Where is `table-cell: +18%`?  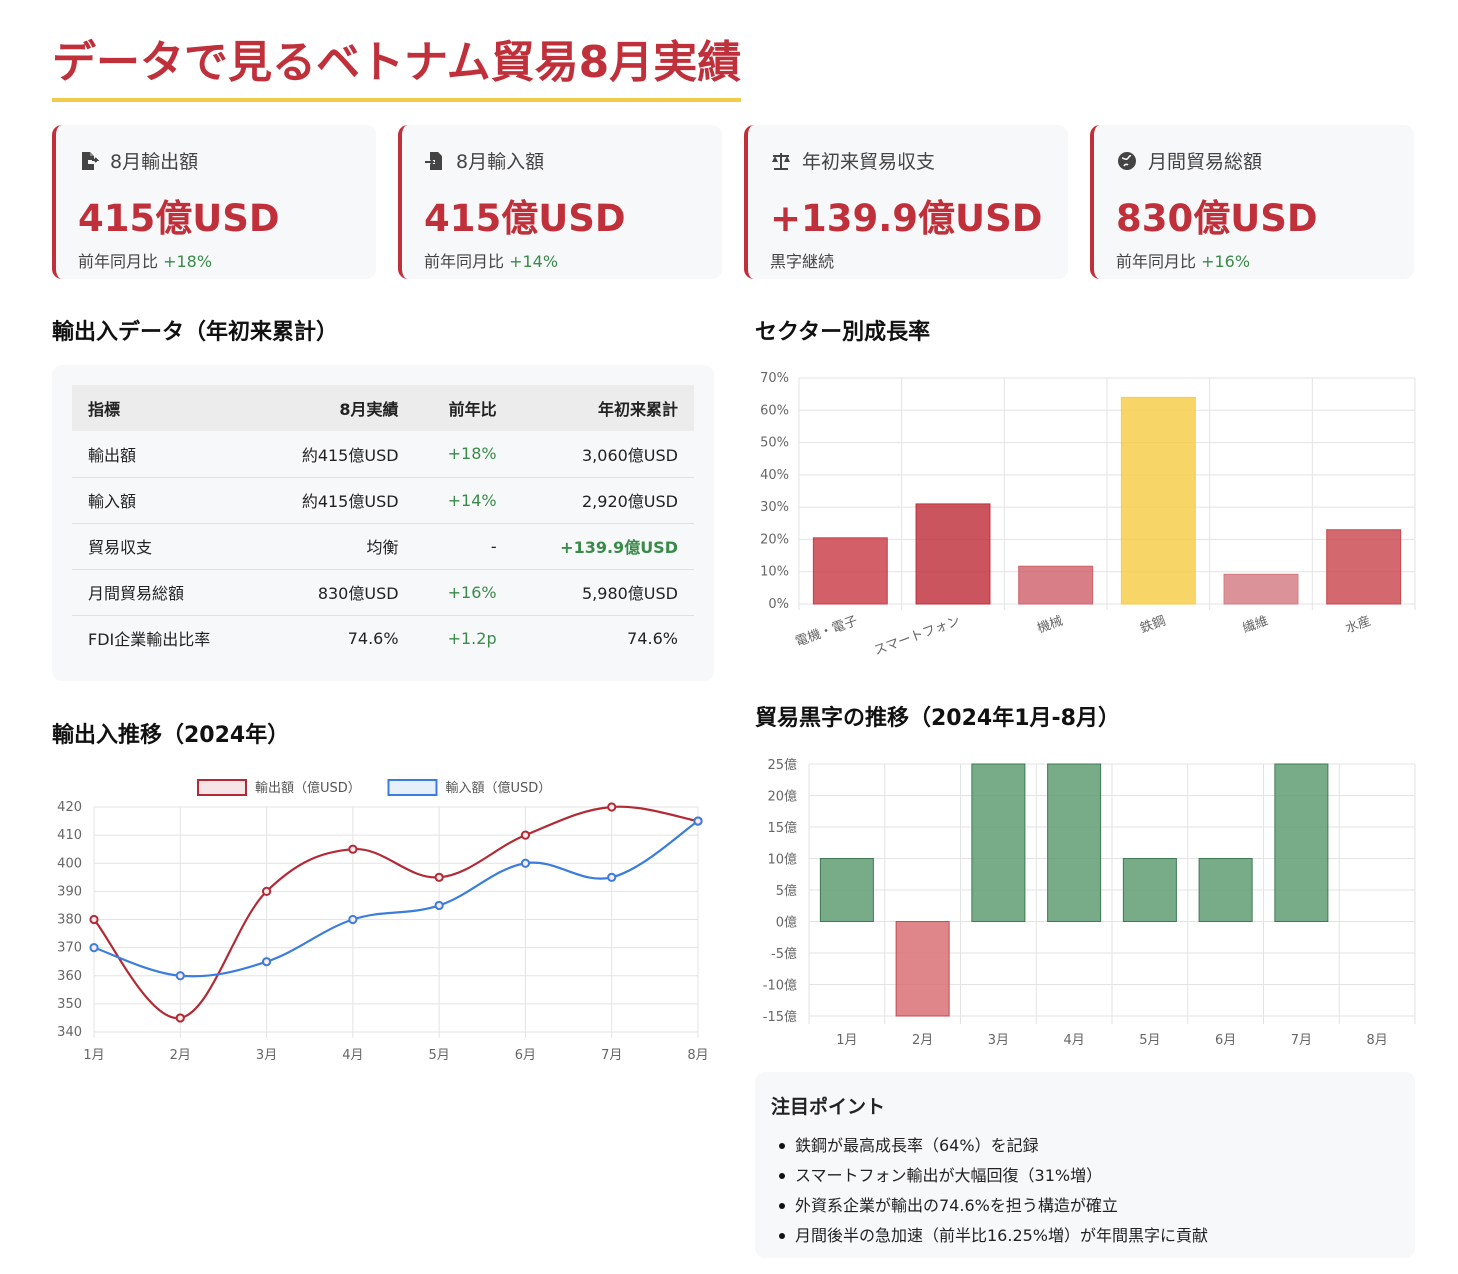 table-cell: +18% is located at coordinates (463, 454).